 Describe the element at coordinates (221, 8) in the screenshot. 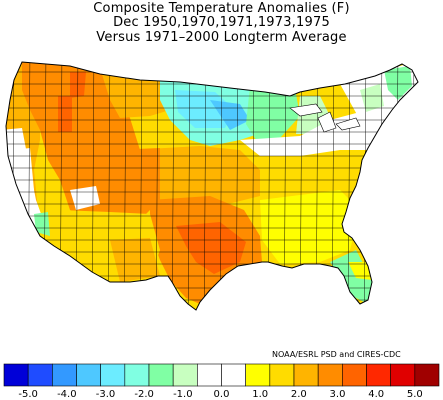

I see `map-title: Composite Temperature Anomalies (F)` at that location.